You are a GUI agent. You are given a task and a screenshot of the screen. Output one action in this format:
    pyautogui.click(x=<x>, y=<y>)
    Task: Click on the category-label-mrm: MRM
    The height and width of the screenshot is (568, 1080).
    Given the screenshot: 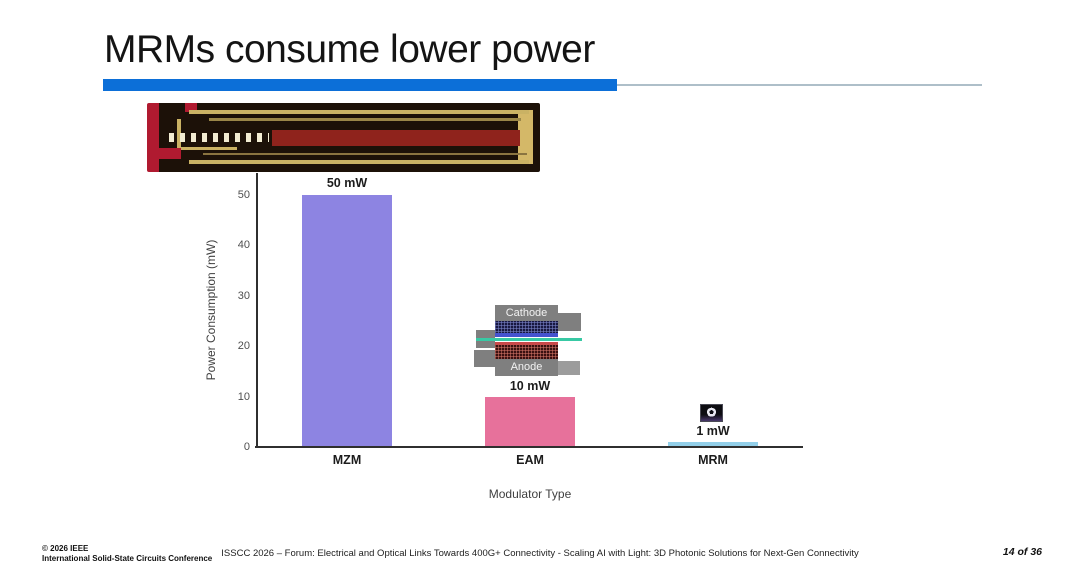 What is the action you would take?
    pyautogui.click(x=713, y=460)
    